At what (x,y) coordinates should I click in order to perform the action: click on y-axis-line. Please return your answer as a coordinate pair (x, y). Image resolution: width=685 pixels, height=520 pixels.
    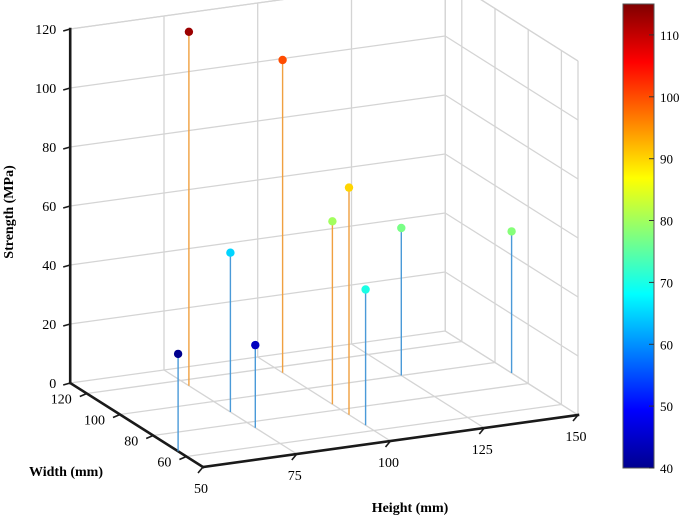
    Looking at the image, I should click on (136, 425).